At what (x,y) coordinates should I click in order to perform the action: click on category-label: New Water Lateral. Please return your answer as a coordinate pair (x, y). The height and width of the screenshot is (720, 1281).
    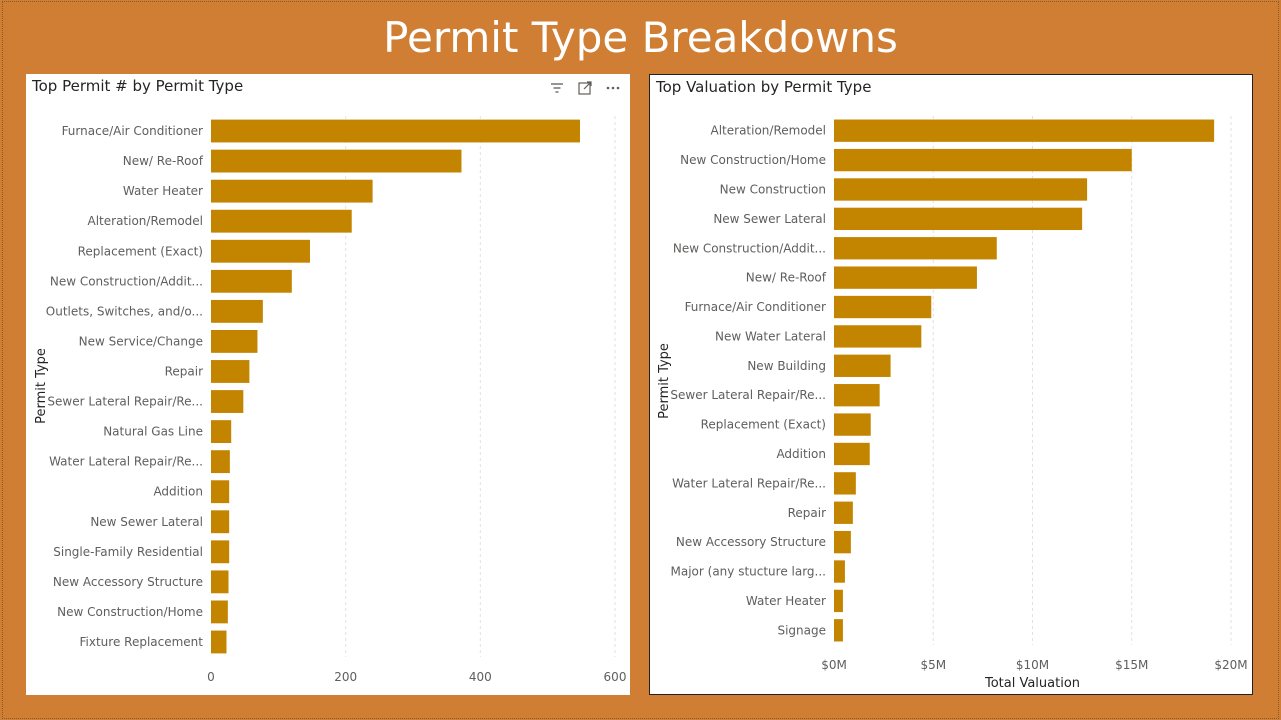
    Looking at the image, I should click on (770, 336).